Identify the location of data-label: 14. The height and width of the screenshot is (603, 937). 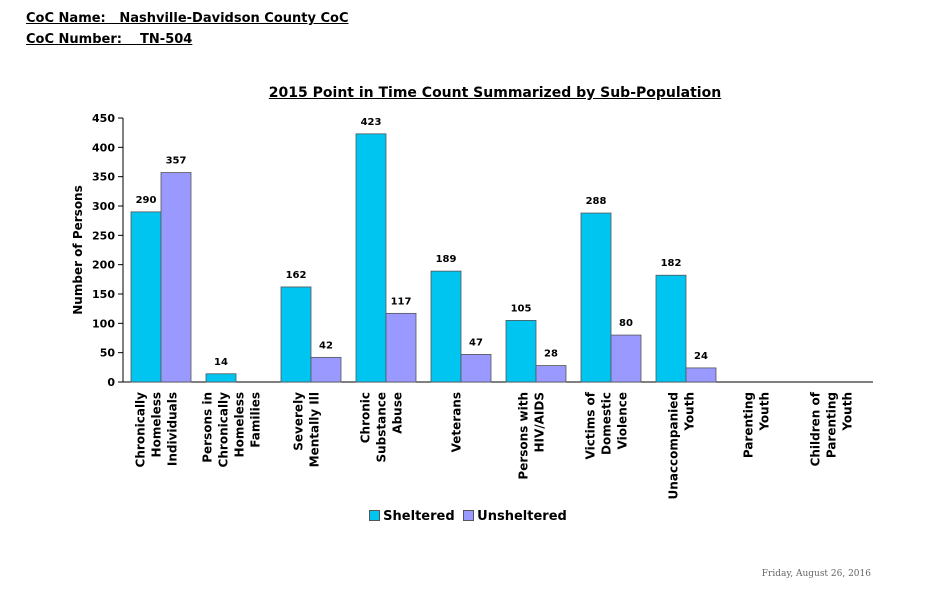
(221, 362).